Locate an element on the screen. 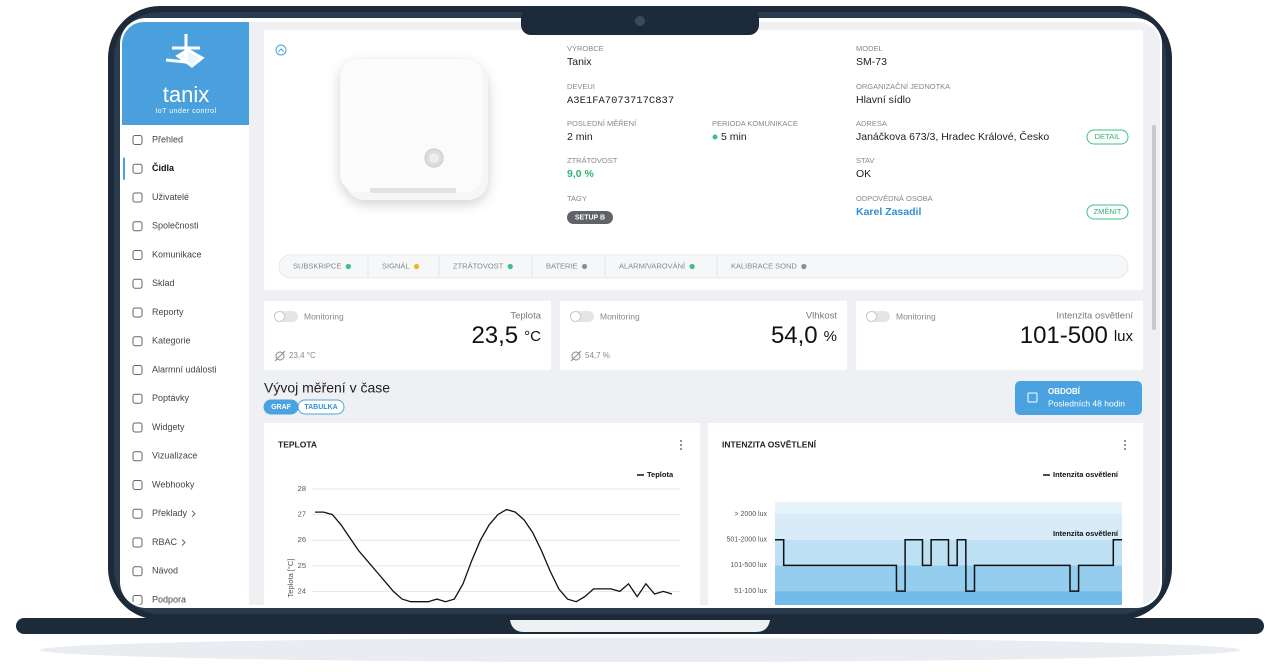 The height and width of the screenshot is (672, 1280). field-value: OK is located at coordinates (863, 174).